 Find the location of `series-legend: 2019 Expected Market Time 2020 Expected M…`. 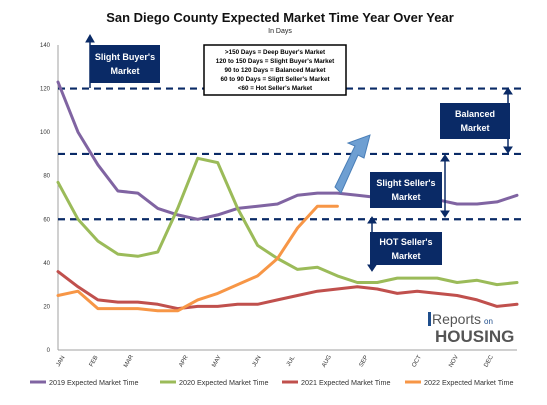

series-legend: 2019 Expected Market Time 2020 Expected M… is located at coordinates (272, 382).